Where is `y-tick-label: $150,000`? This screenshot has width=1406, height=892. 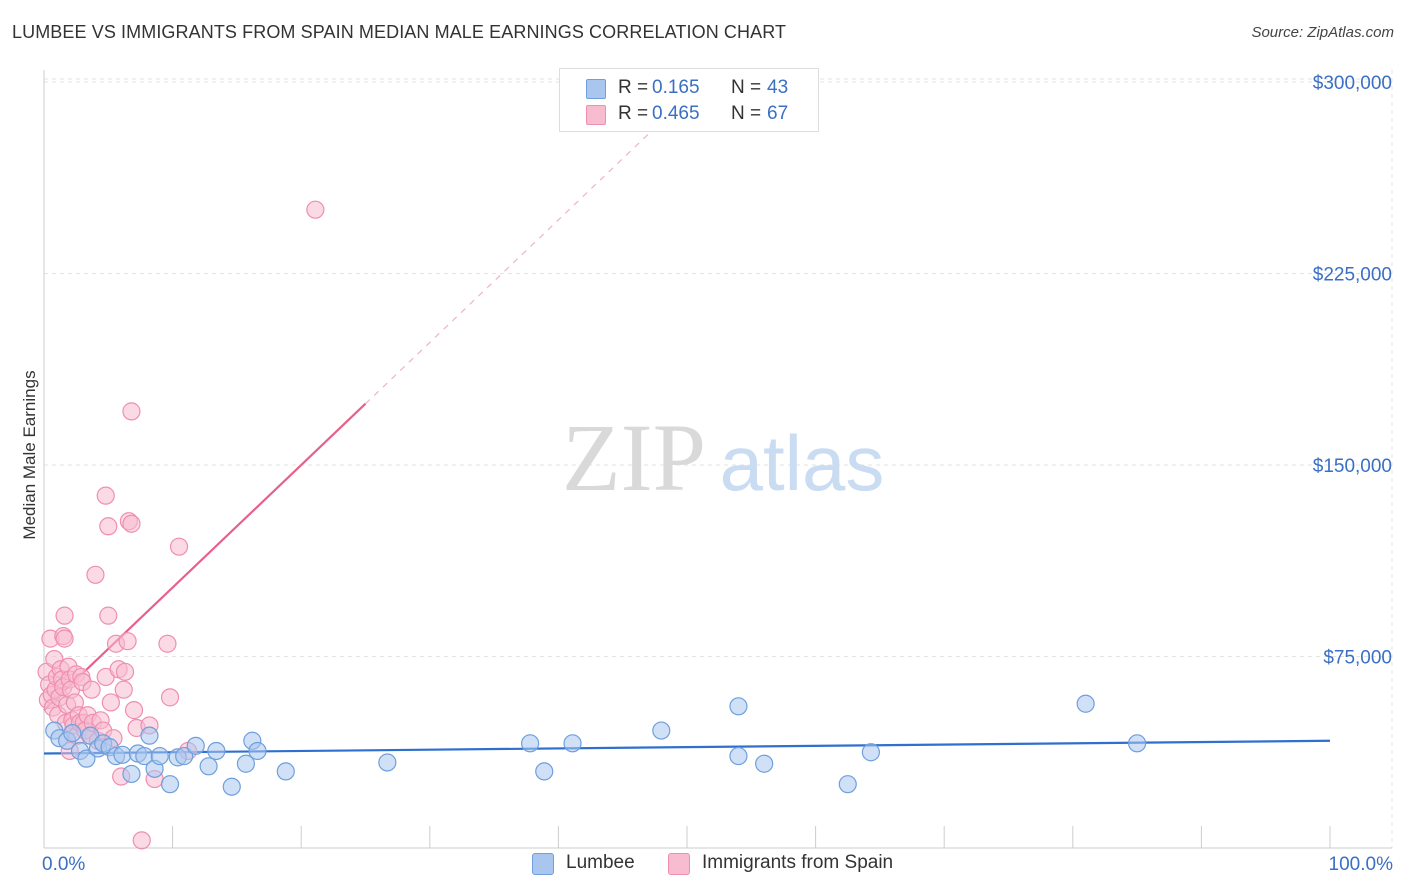
y-tick-label: $150,000 is located at coordinates (1352, 466).